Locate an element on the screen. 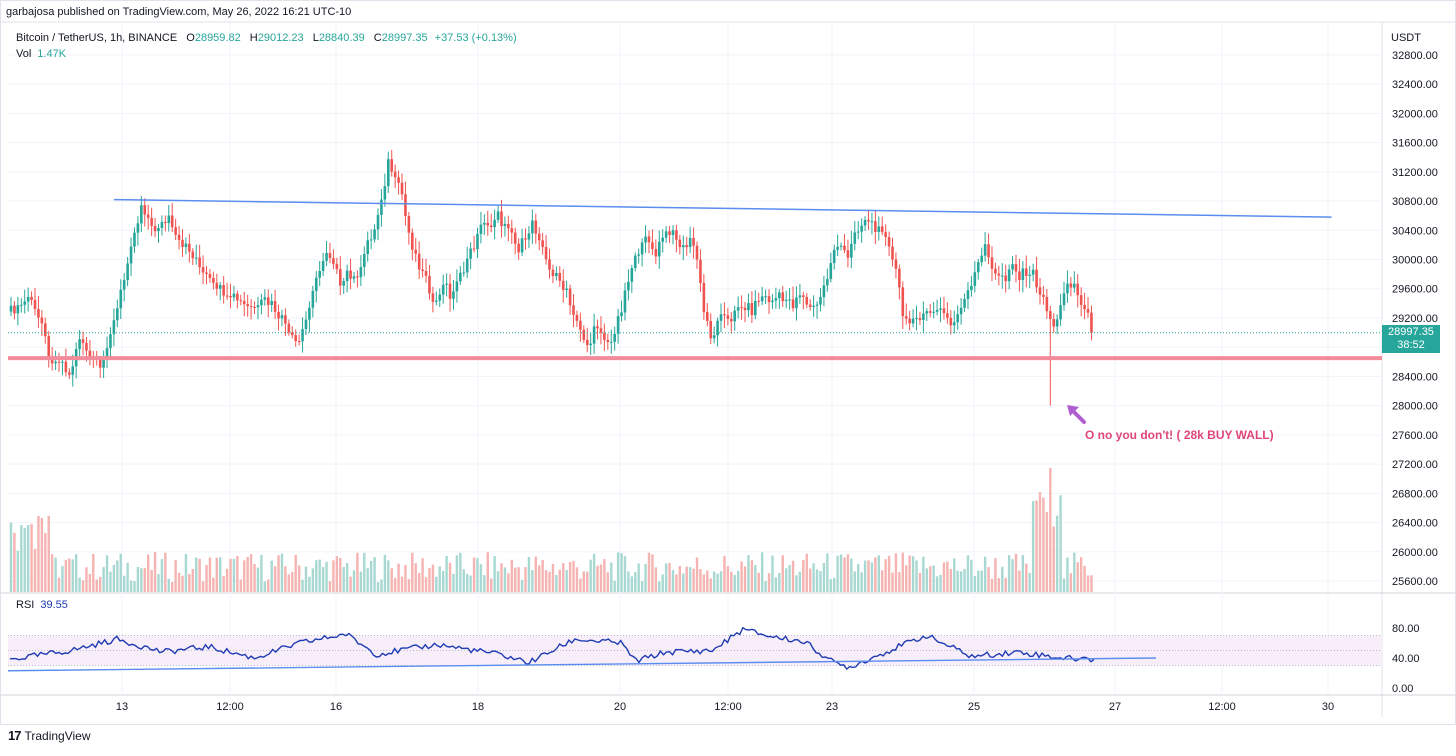 This screenshot has width=1456, height=756. price-tick-label: 28400.00 is located at coordinates (1415, 377).